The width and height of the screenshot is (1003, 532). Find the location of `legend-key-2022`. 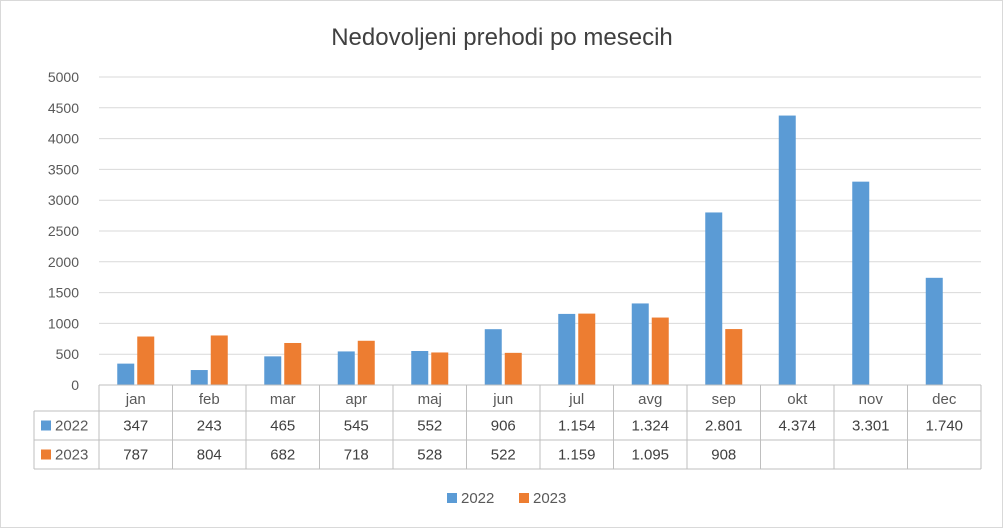

legend-key-2022 is located at coordinates (452, 498).